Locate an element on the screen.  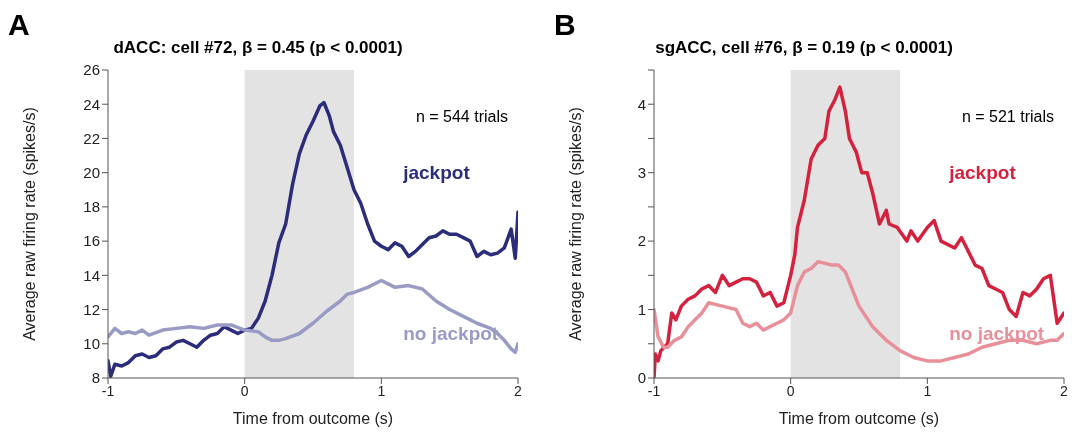
y-tick-label: 8 is located at coordinates (95, 378).